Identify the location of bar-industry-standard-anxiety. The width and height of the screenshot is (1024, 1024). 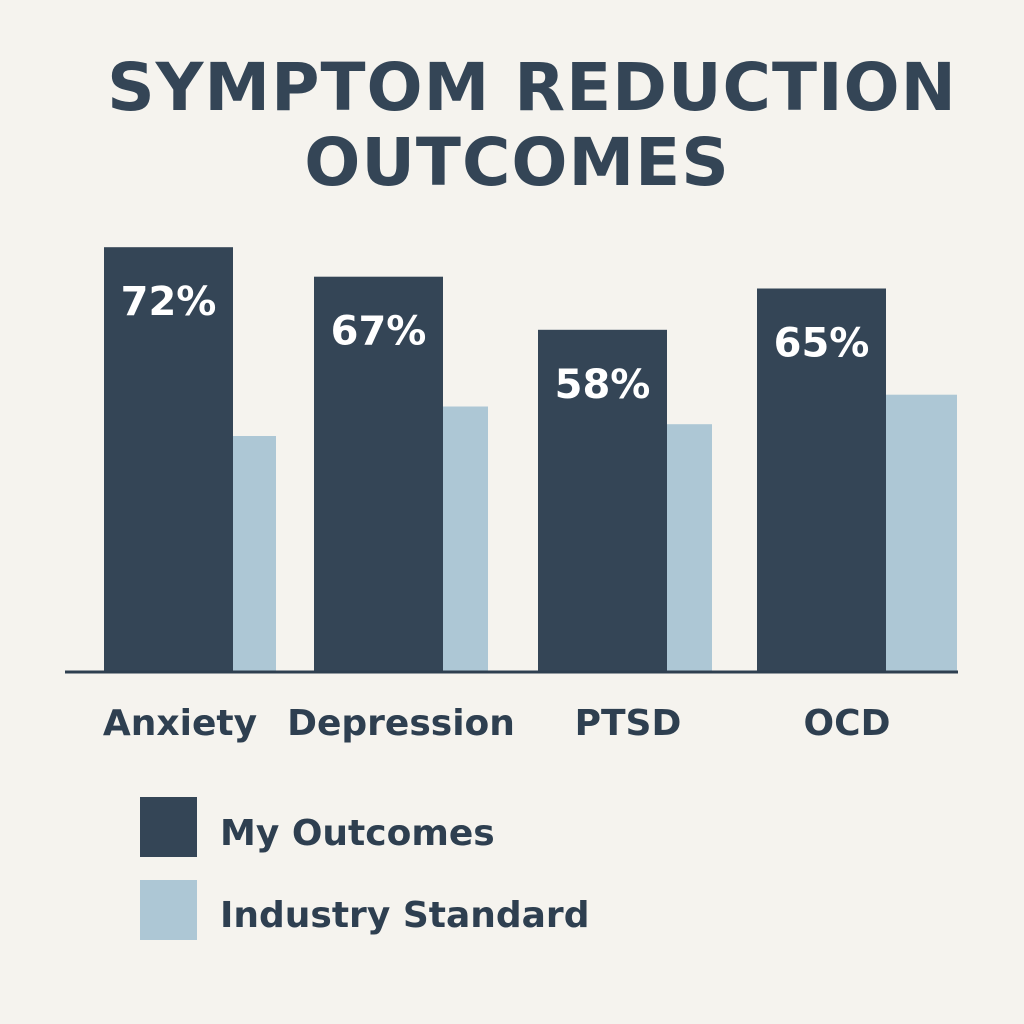
(254, 554).